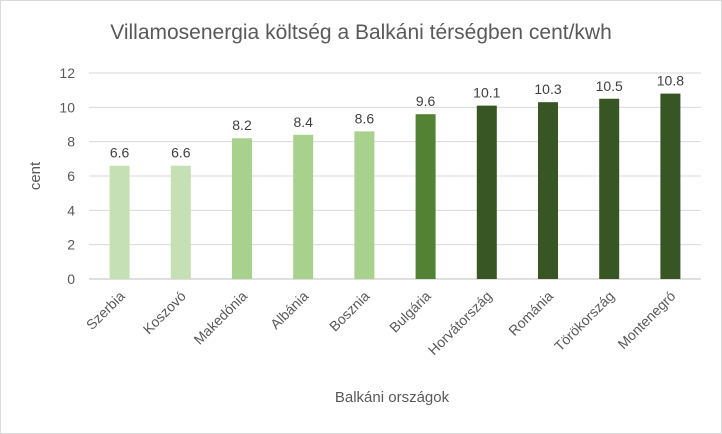  I want to click on y-tick-label: 12, so click(67, 73).